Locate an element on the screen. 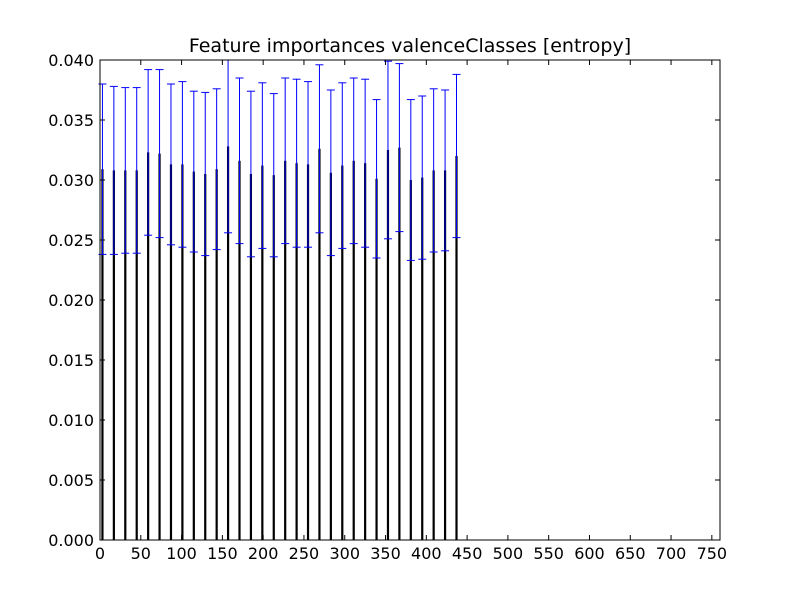 This screenshot has height=600, width=800. y-tick-label: 0.005 is located at coordinates (71, 480).